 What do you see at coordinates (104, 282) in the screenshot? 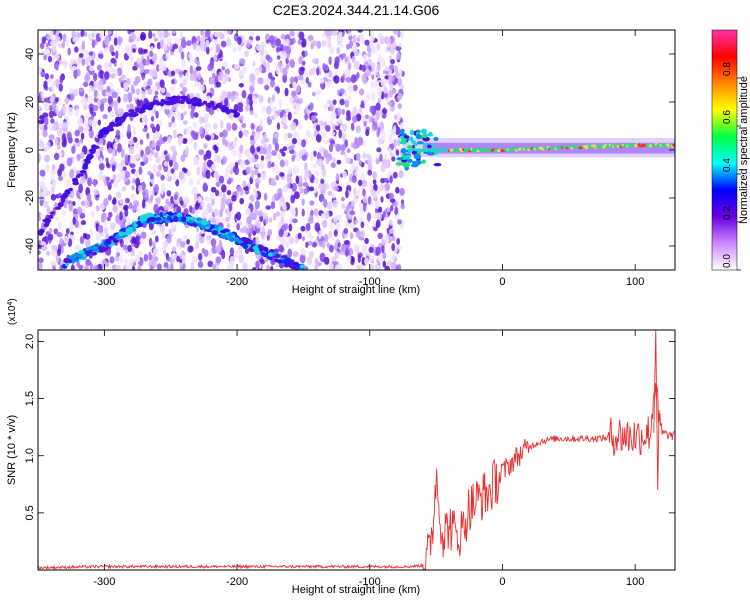
I see `spectrogram-x-tick-label: -300` at bounding box center [104, 282].